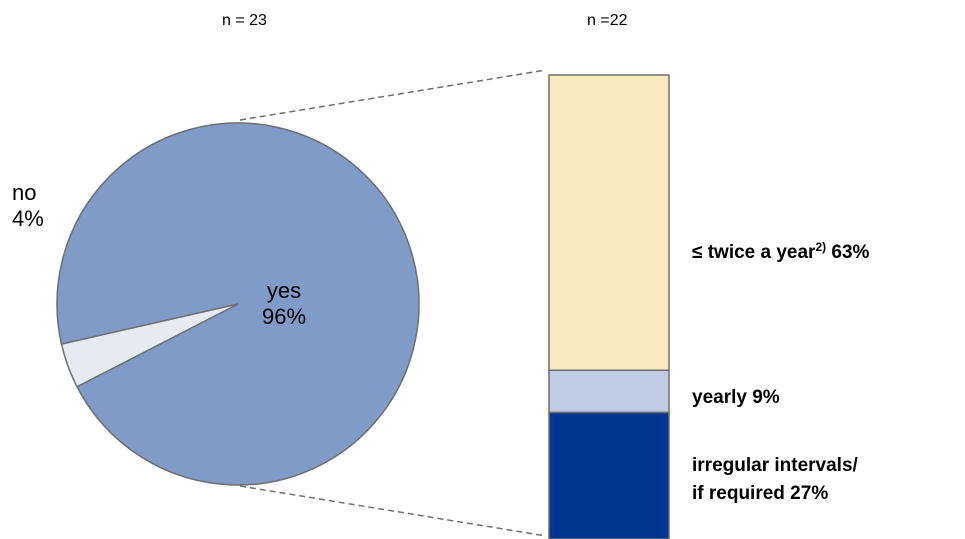  I want to click on pie-slice-value-yes: 96%, so click(284, 316).